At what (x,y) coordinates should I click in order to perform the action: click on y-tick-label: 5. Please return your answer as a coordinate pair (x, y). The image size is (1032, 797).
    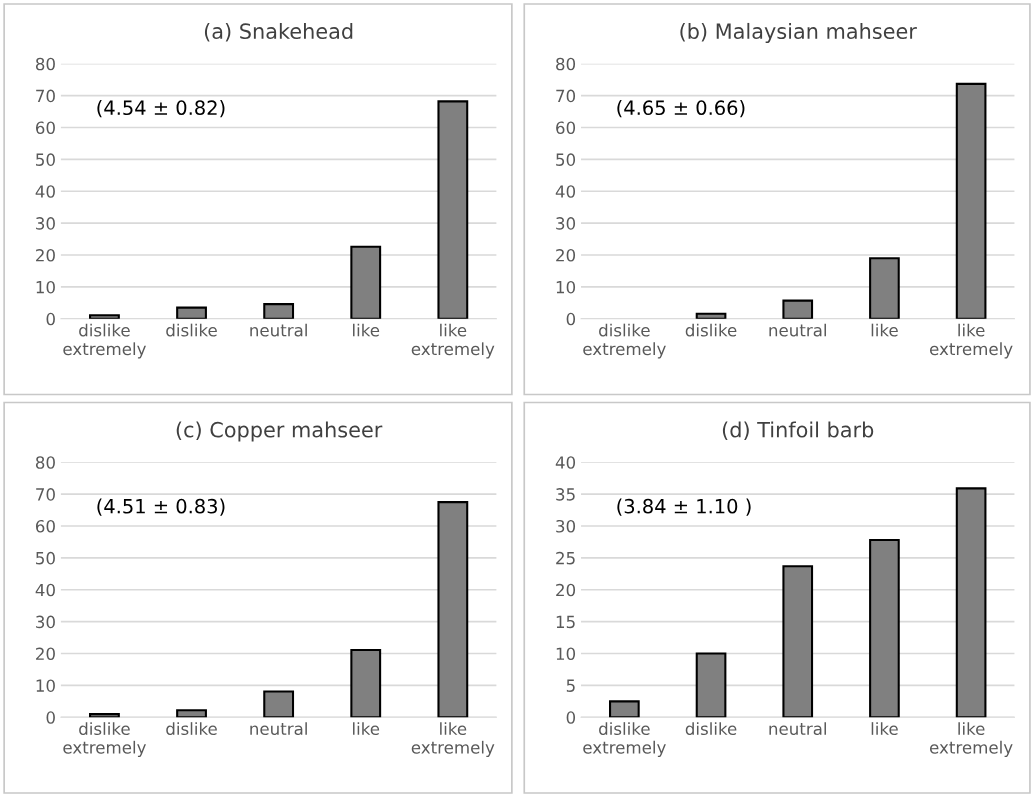
    Looking at the image, I should click on (570, 685).